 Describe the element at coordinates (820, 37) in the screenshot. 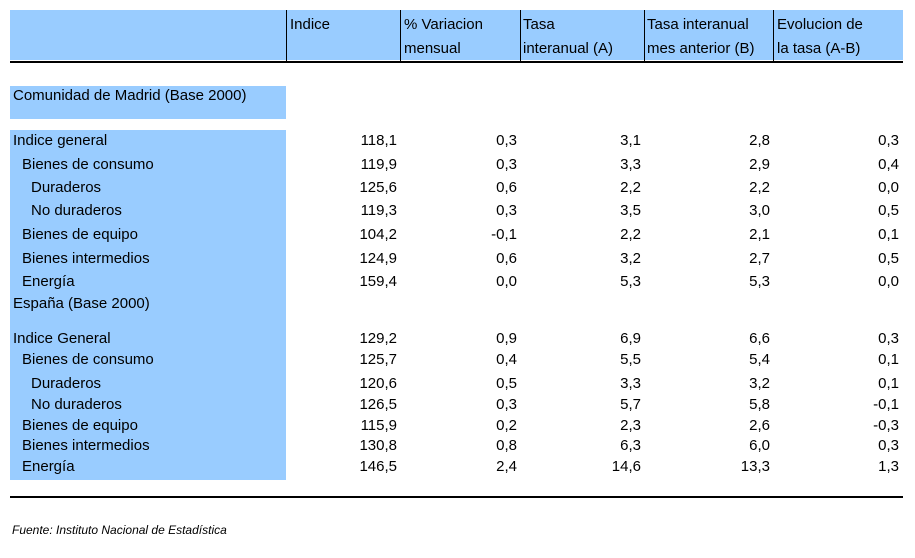

I see `column-header-6: Evolucion de la tasa (A-B)` at that location.